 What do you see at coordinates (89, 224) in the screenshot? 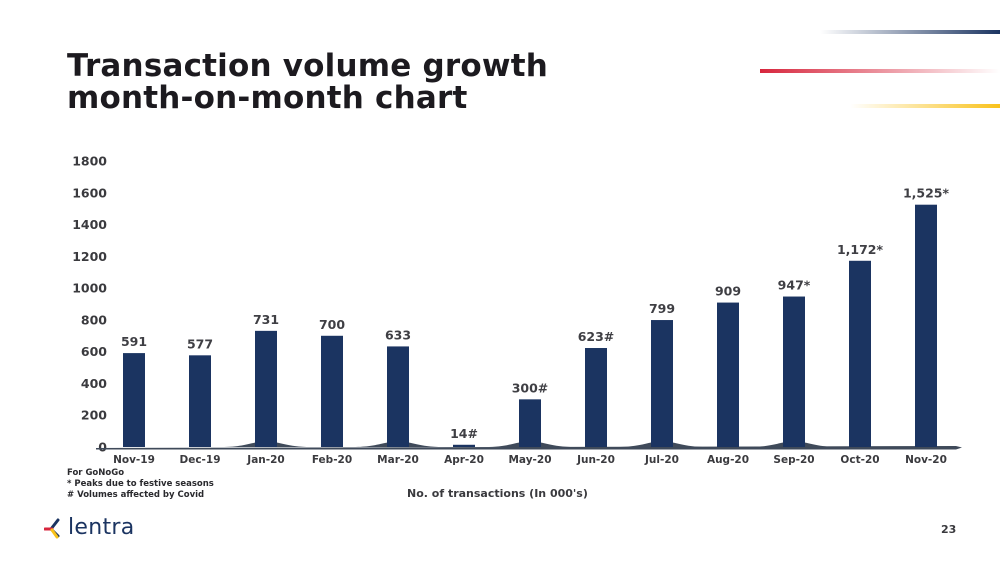
I see `y-tick-label: 1400` at bounding box center [89, 224].